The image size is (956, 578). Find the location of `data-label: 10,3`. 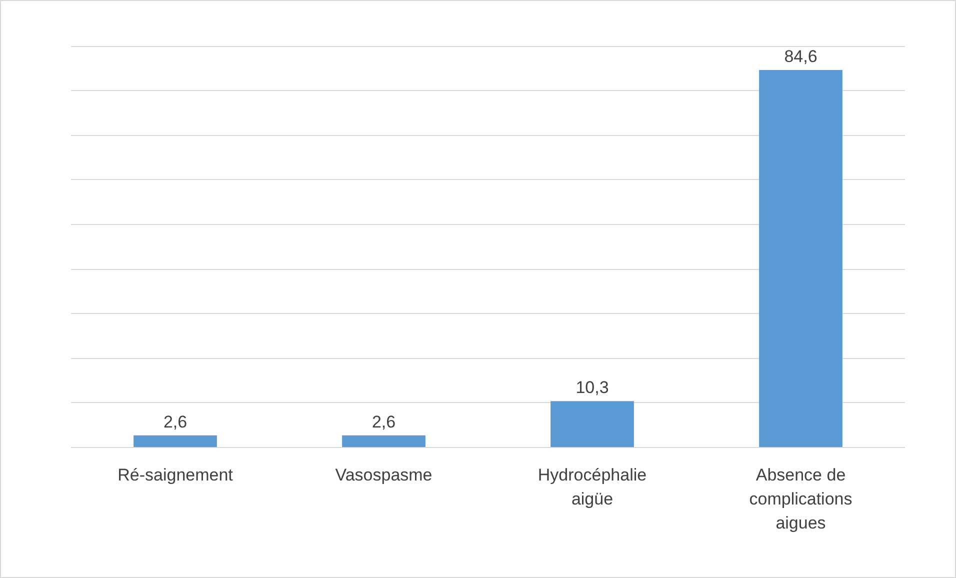

data-label: 10,3 is located at coordinates (592, 388).